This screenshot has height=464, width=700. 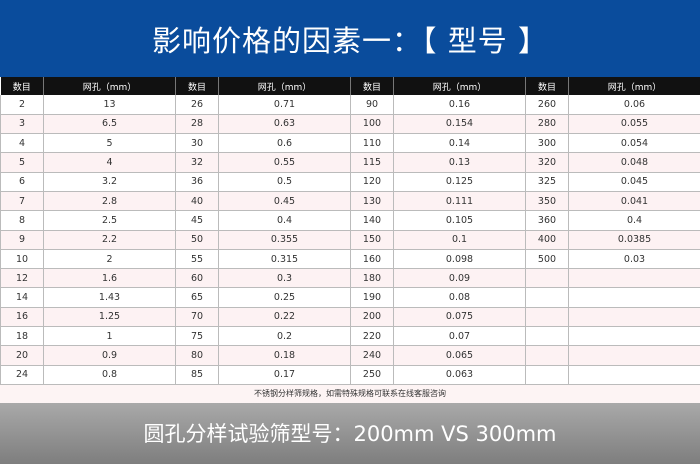 What do you see at coordinates (284, 182) in the screenshot?
I see `mesh-aperture-cell: 0.5` at bounding box center [284, 182].